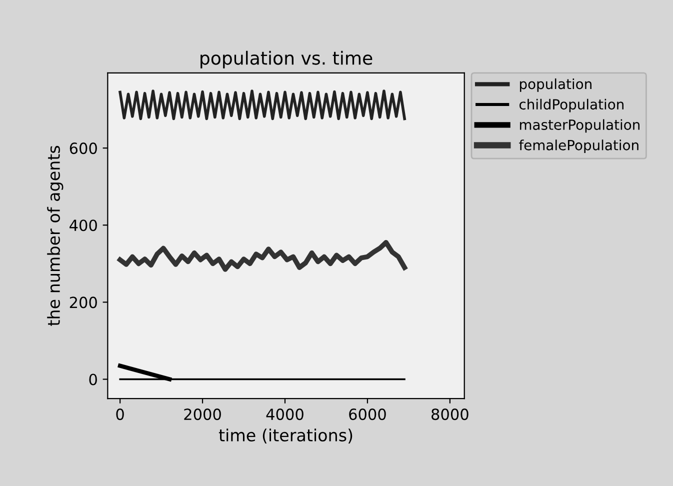 This screenshot has height=486, width=673. I want to click on x-axis-title: time (iterations), so click(285, 436).